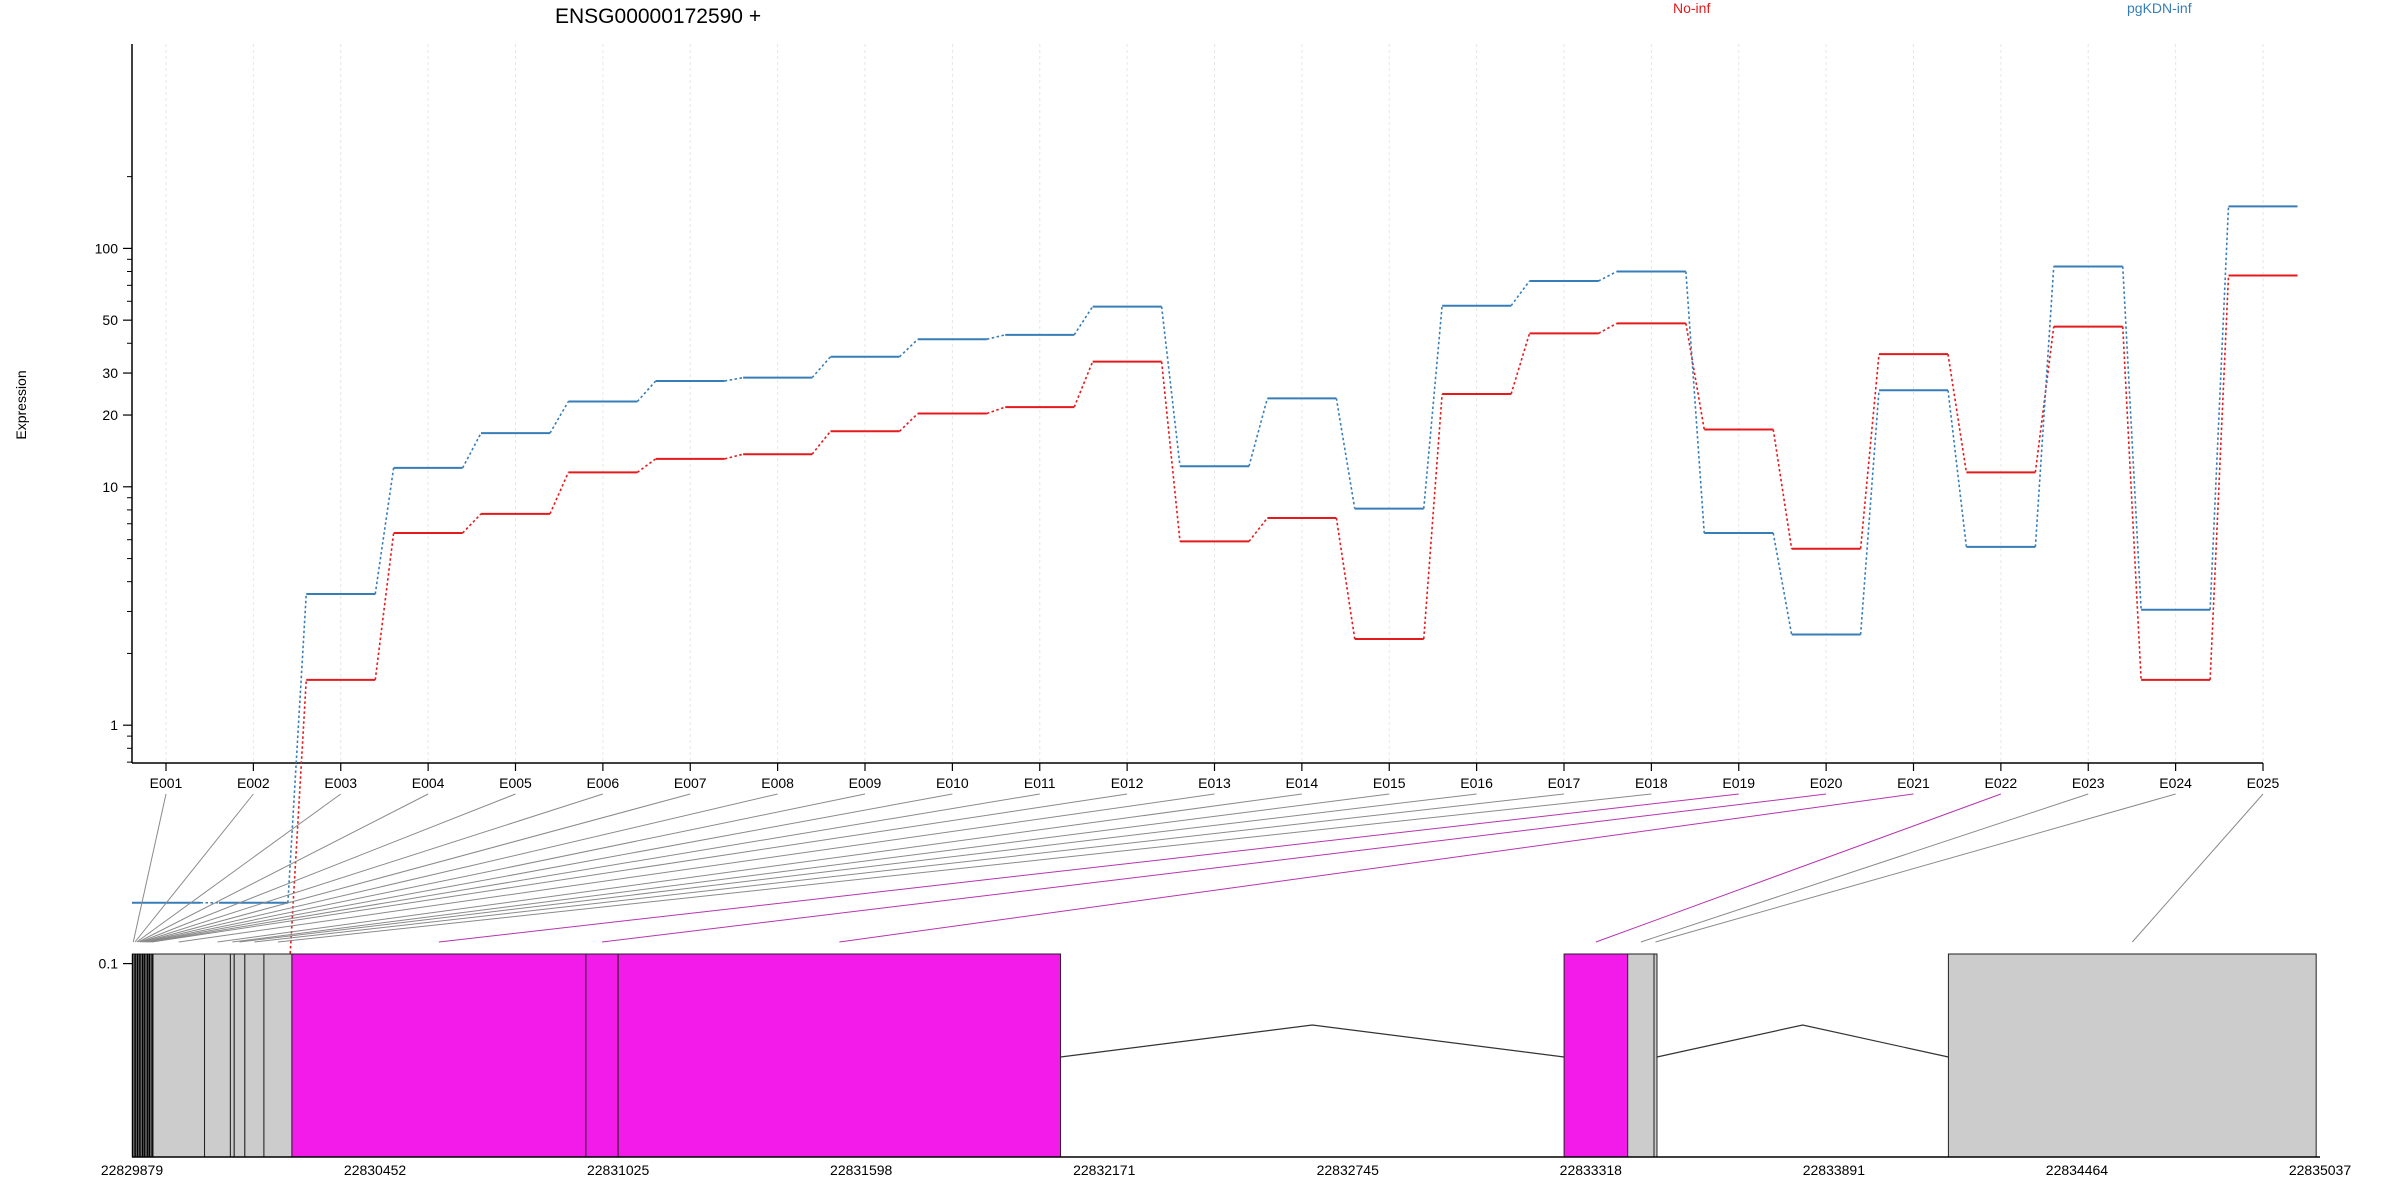 This screenshot has width=2400, height=1200. What do you see at coordinates (1869, 512) in the screenshot?
I see `connector-e020` at bounding box center [1869, 512].